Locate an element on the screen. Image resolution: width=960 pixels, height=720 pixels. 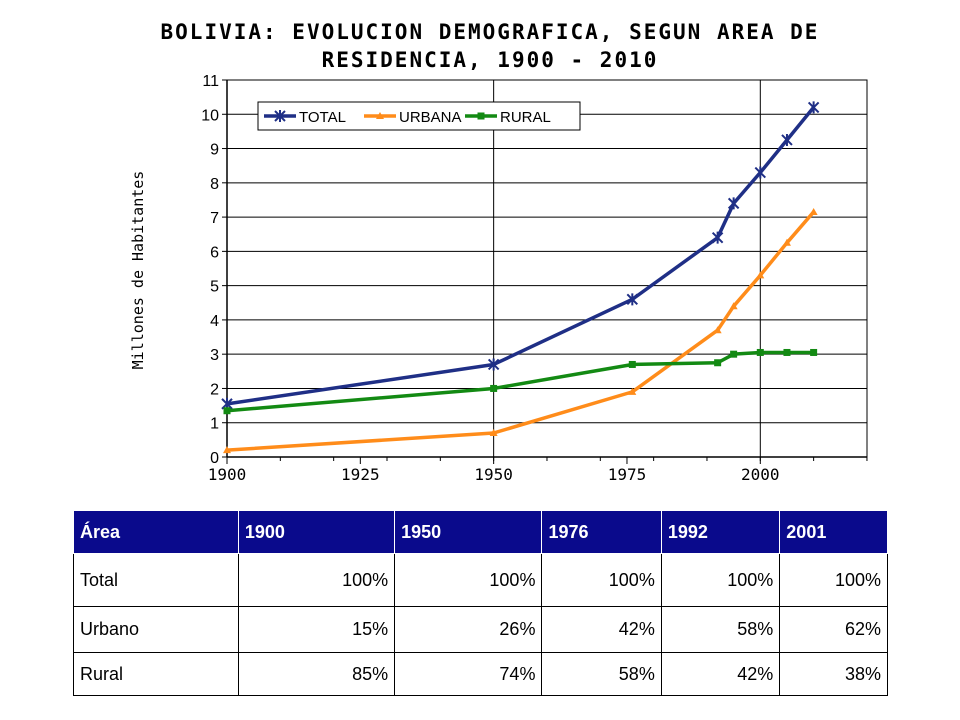
table-header-row: Área 1900 1950 1976 1992 2001 is located at coordinates (480, 532).